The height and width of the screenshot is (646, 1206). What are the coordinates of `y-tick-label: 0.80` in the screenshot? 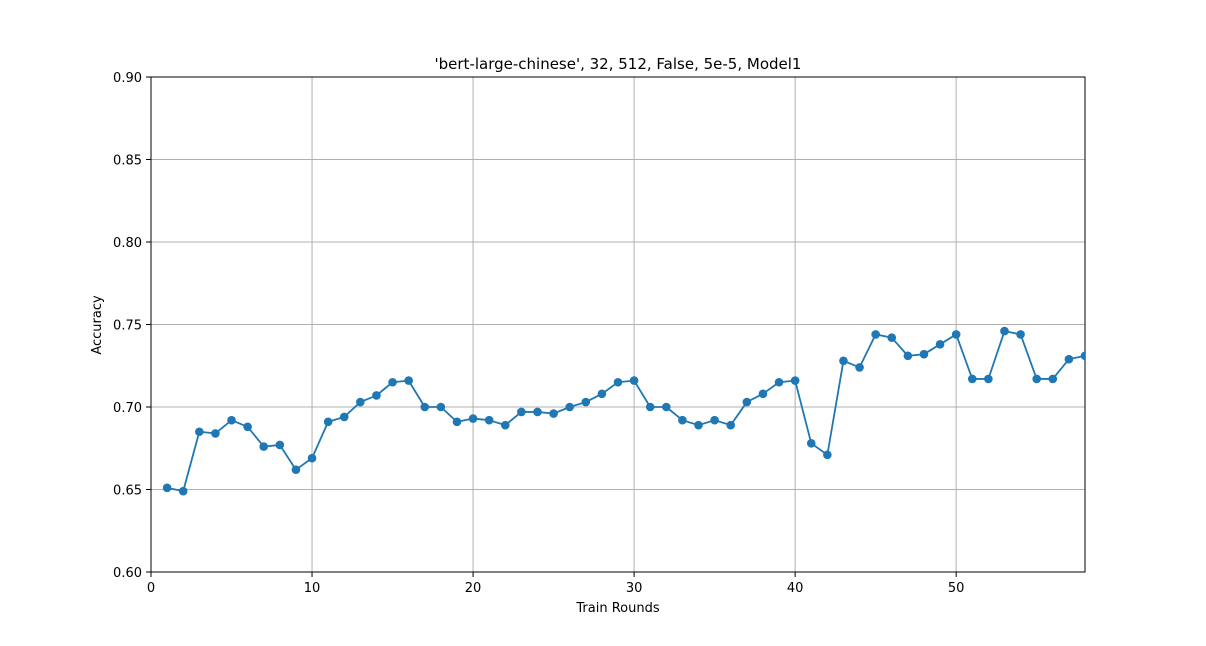 It's located at (127, 243).